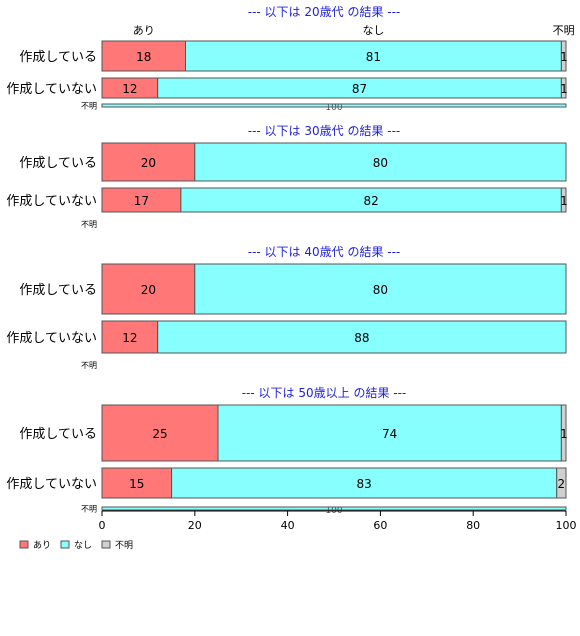 The width and height of the screenshot is (580, 636). What do you see at coordinates (324, 393) in the screenshot?
I see `panel-title: --- 以下は 50歳以上 の結果 ---` at bounding box center [324, 393].